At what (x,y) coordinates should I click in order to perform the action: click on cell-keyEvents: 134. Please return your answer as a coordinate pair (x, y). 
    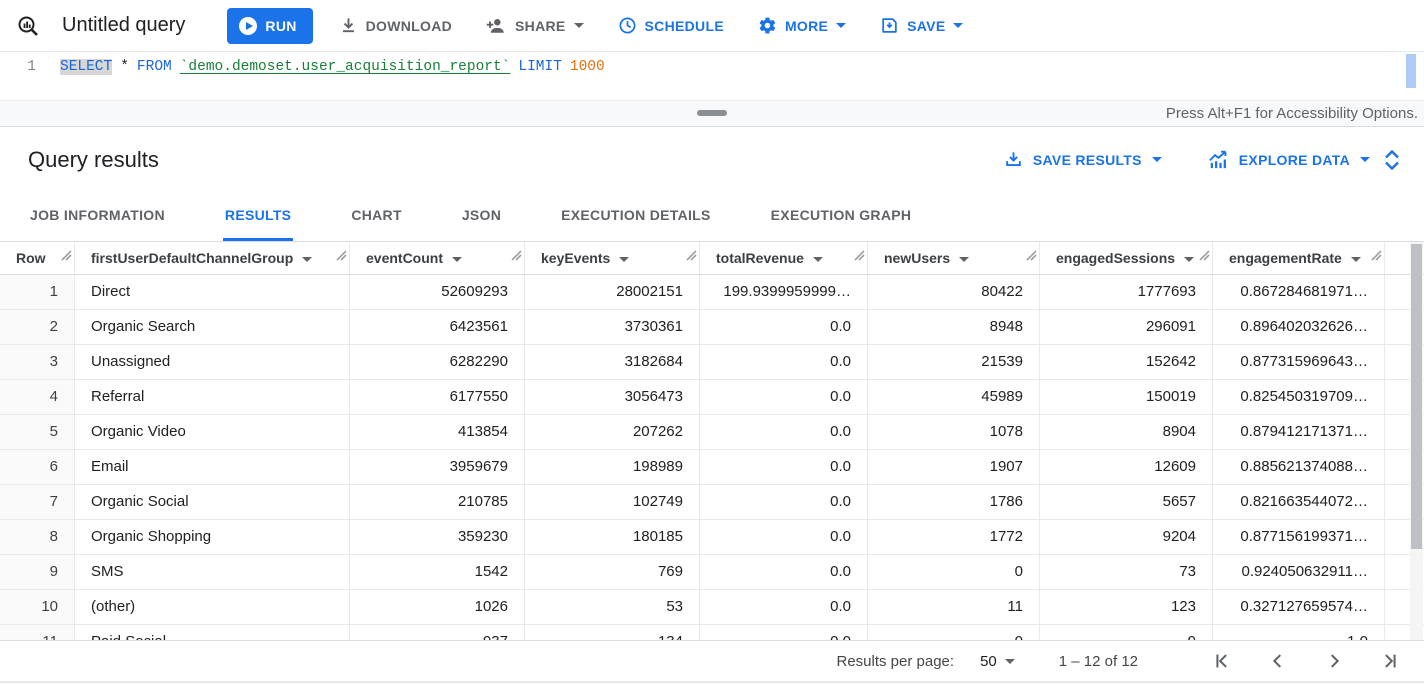
    Looking at the image, I should click on (612, 632).